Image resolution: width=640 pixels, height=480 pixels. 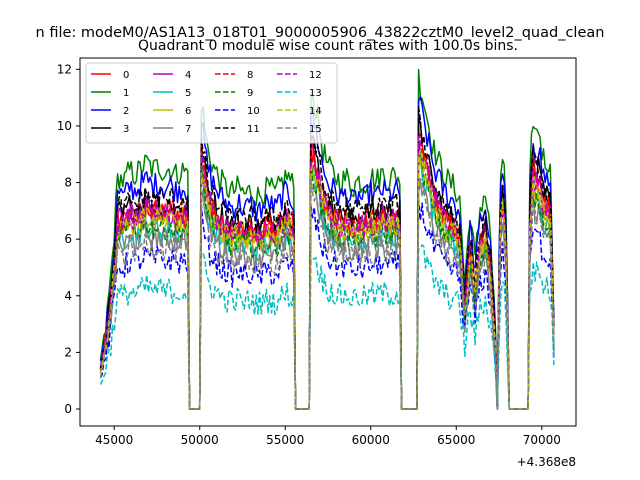 I want to click on x-tick-label: 55000, so click(x=285, y=440).